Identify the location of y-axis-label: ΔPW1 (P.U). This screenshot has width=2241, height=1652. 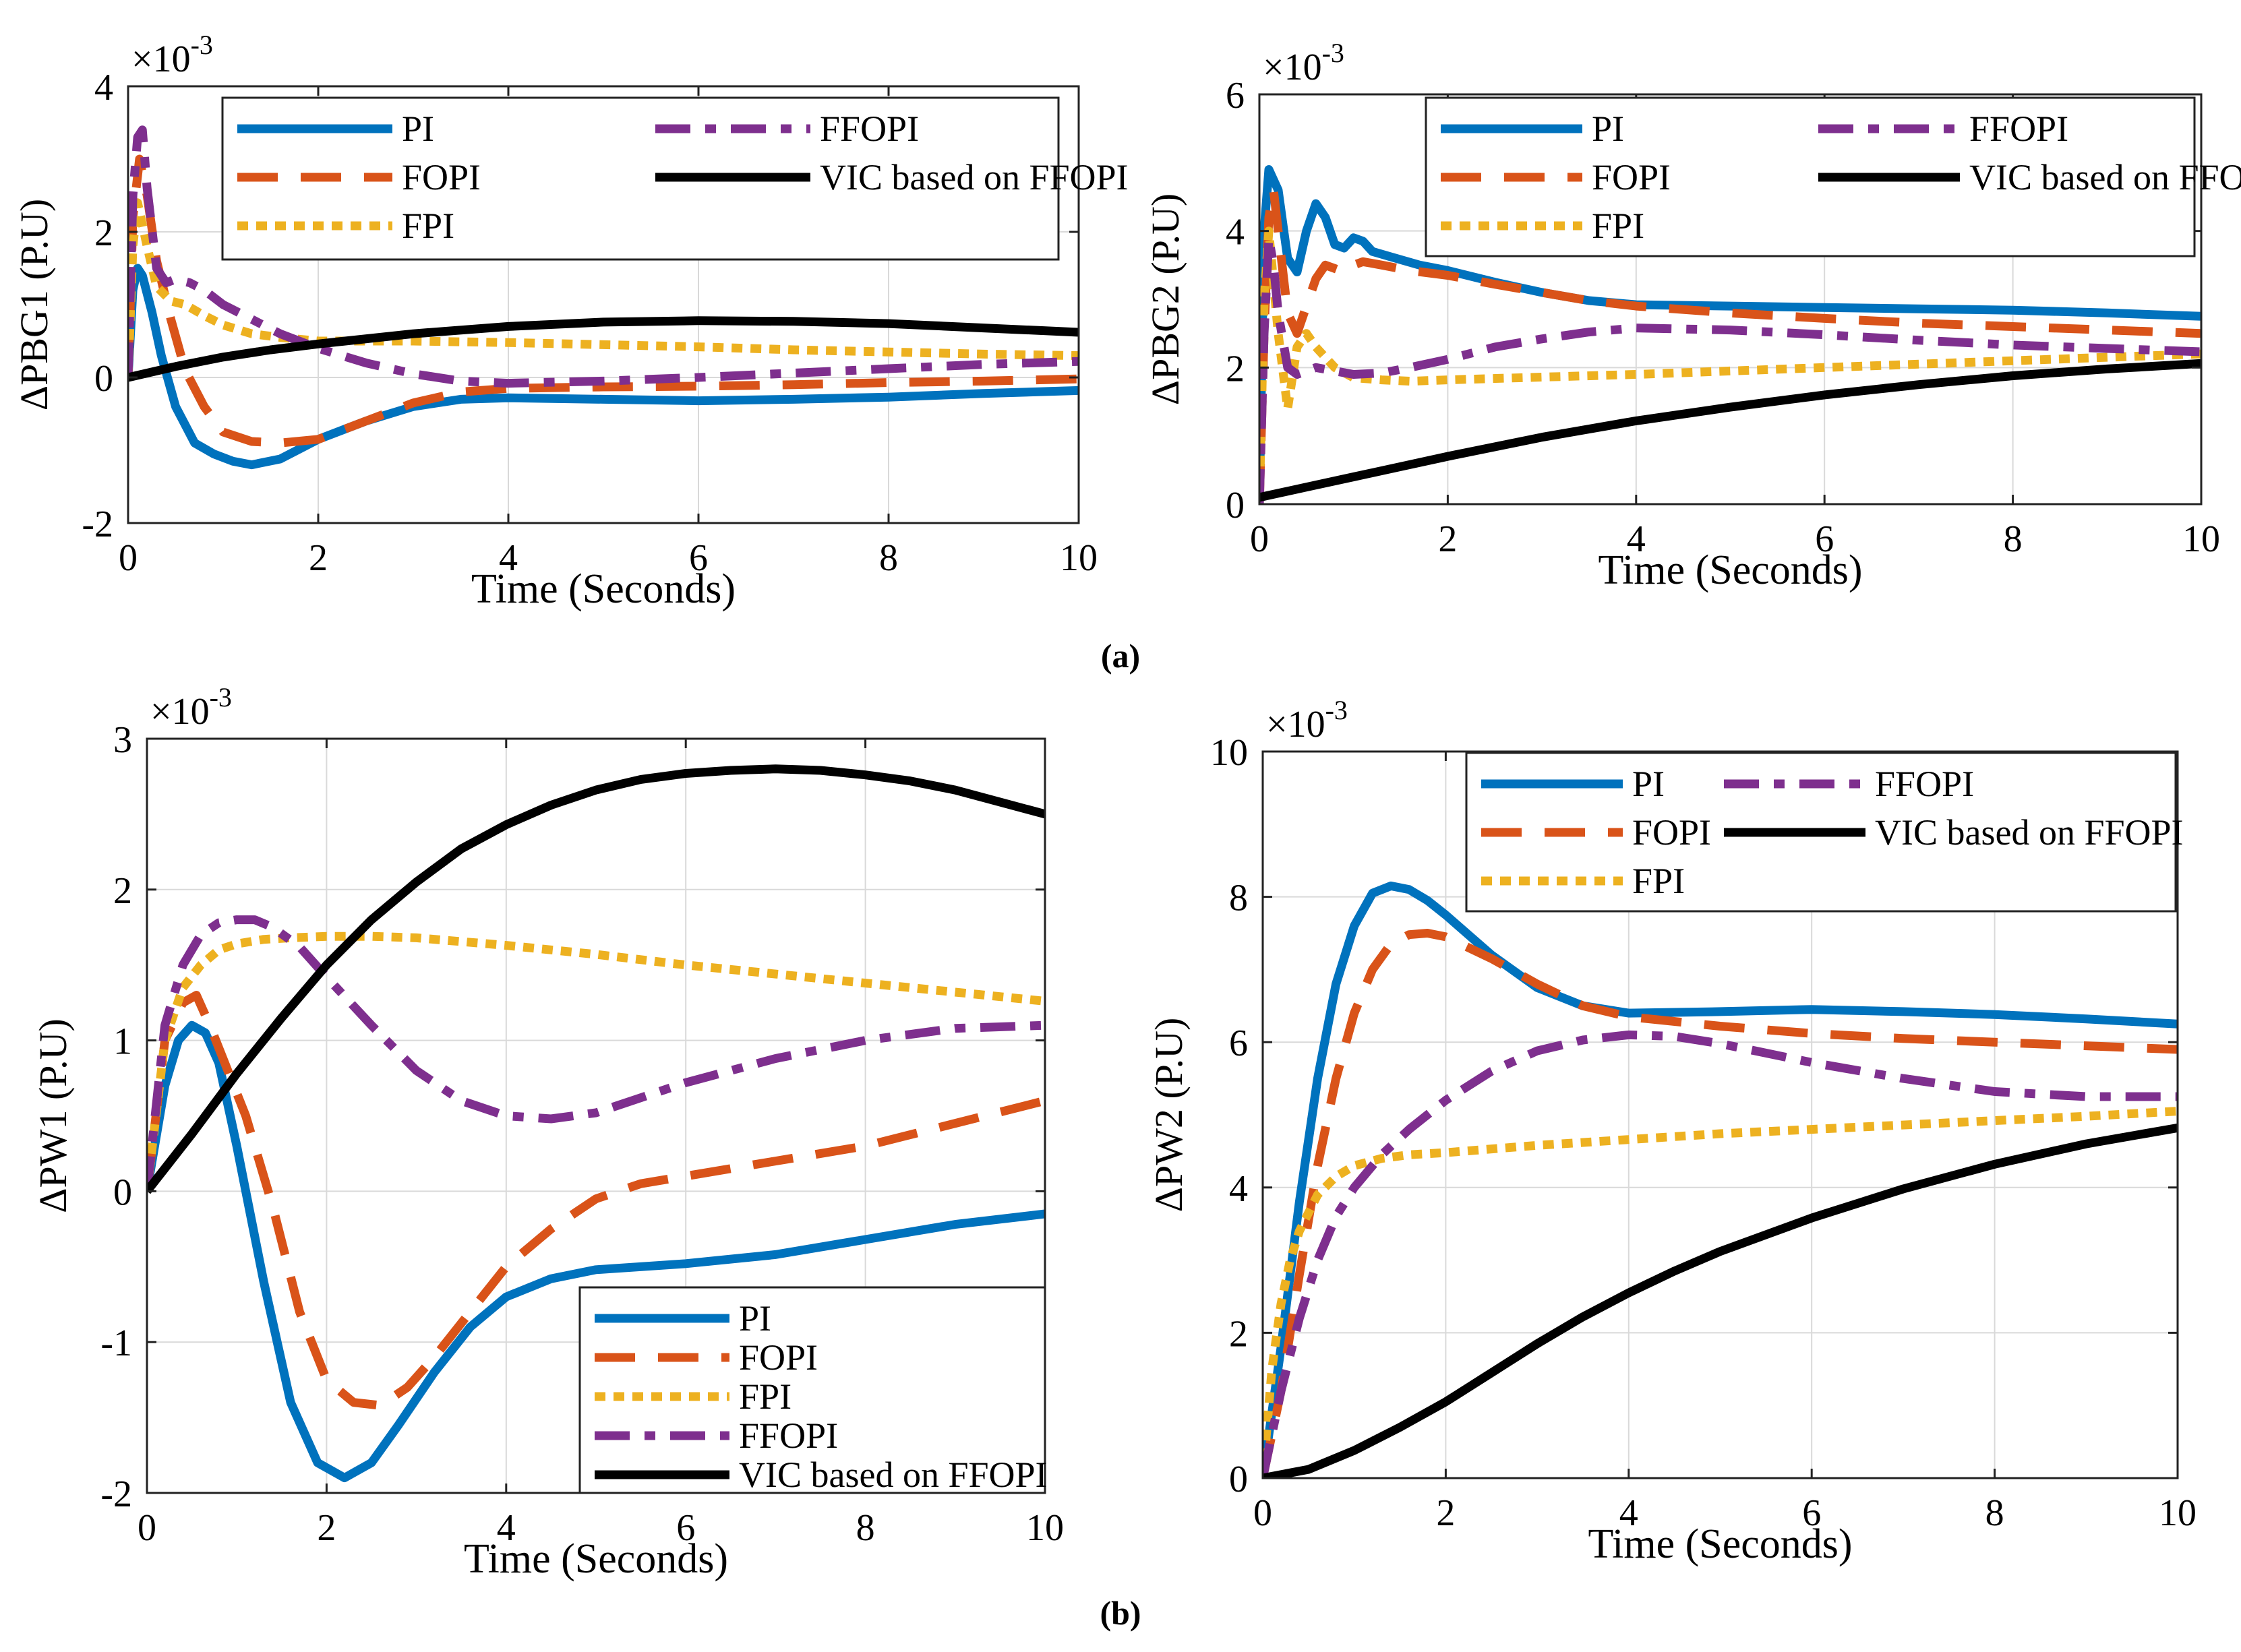
(53, 1115).